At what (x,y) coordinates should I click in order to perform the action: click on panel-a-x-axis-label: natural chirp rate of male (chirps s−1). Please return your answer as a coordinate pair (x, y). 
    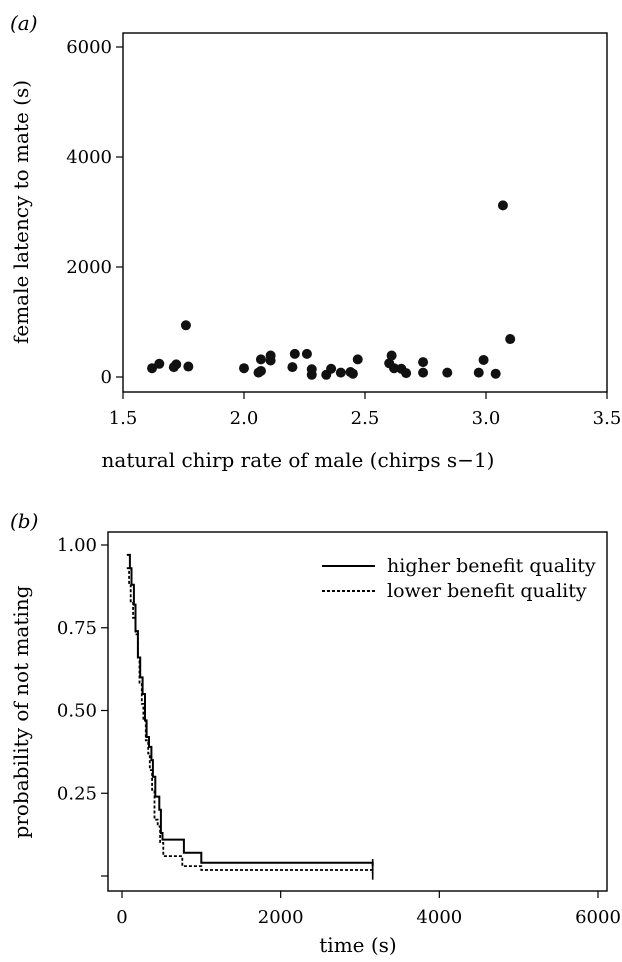
    Looking at the image, I should click on (298, 460).